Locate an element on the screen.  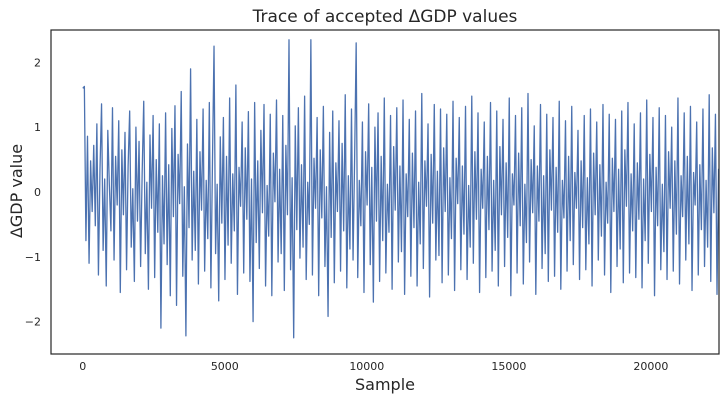
x-tick-label: 5000 is located at coordinates (225, 366).